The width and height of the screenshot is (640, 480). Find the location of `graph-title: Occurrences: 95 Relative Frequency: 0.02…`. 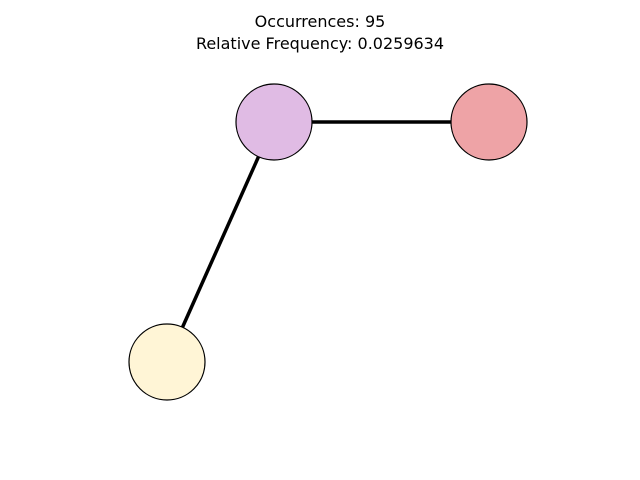

graph-title: Occurrences: 95 Relative Frequency: 0.02… is located at coordinates (320, 33).